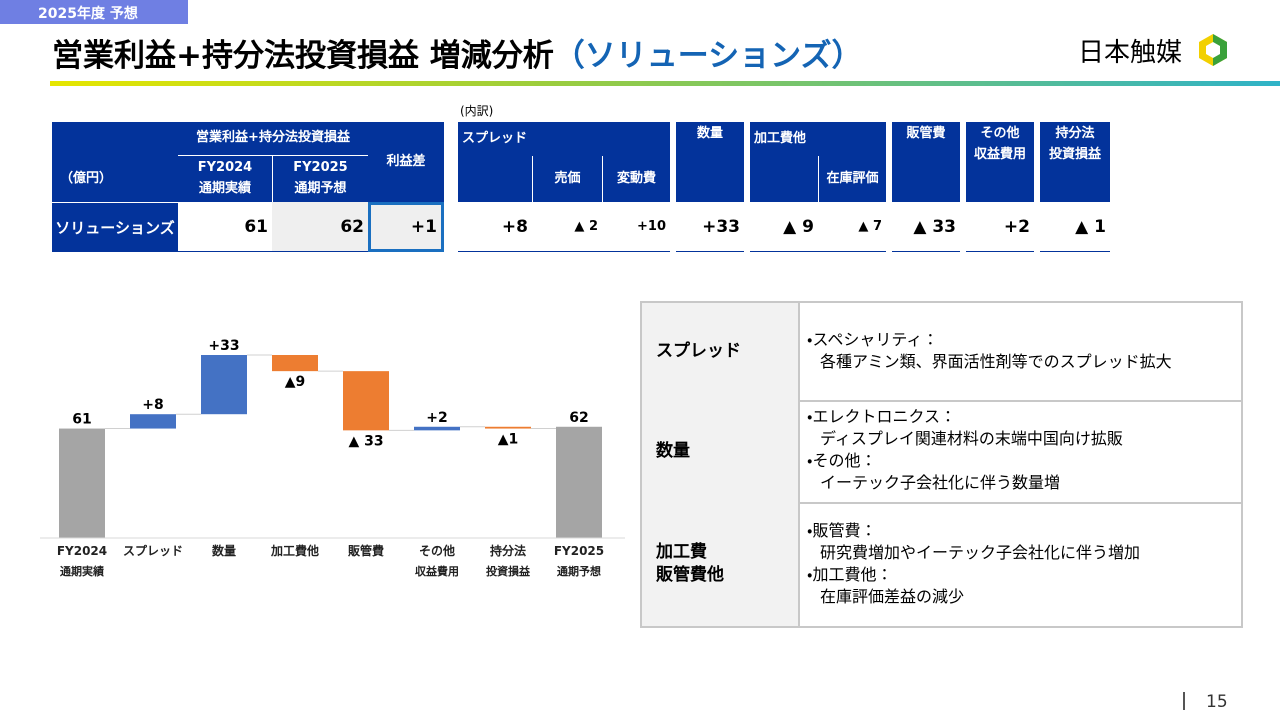 The width and height of the screenshot is (1280, 720). I want to click on note-detail: イーテック子会社化に伴う数量増, so click(940, 482).